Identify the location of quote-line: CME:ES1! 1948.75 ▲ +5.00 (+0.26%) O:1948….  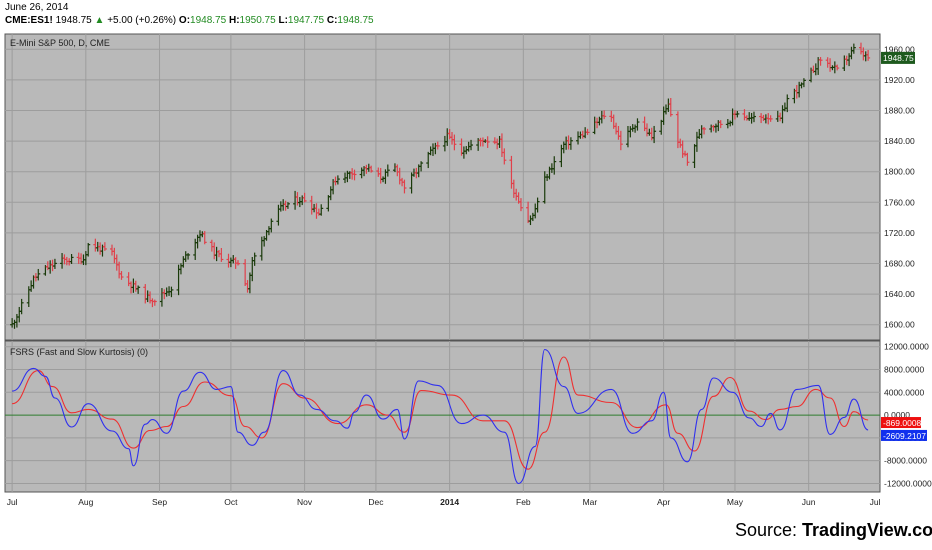
(189, 20).